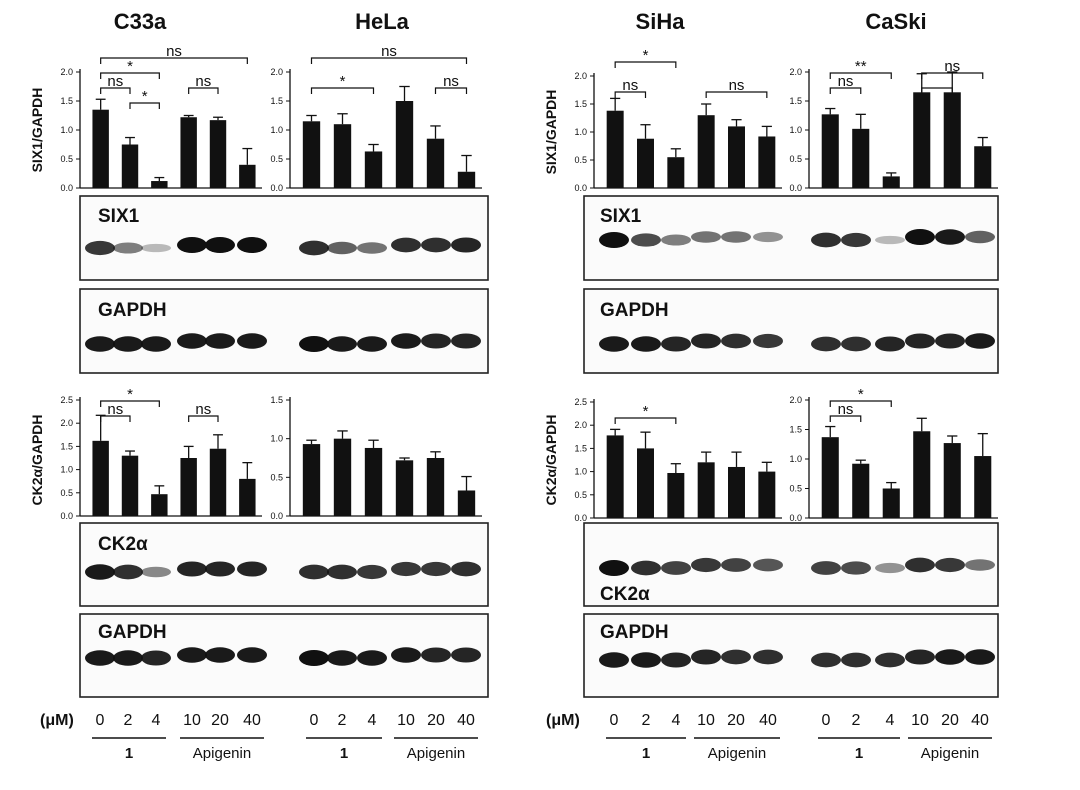  I want to click on title-c33a: C33a, so click(140, 21).